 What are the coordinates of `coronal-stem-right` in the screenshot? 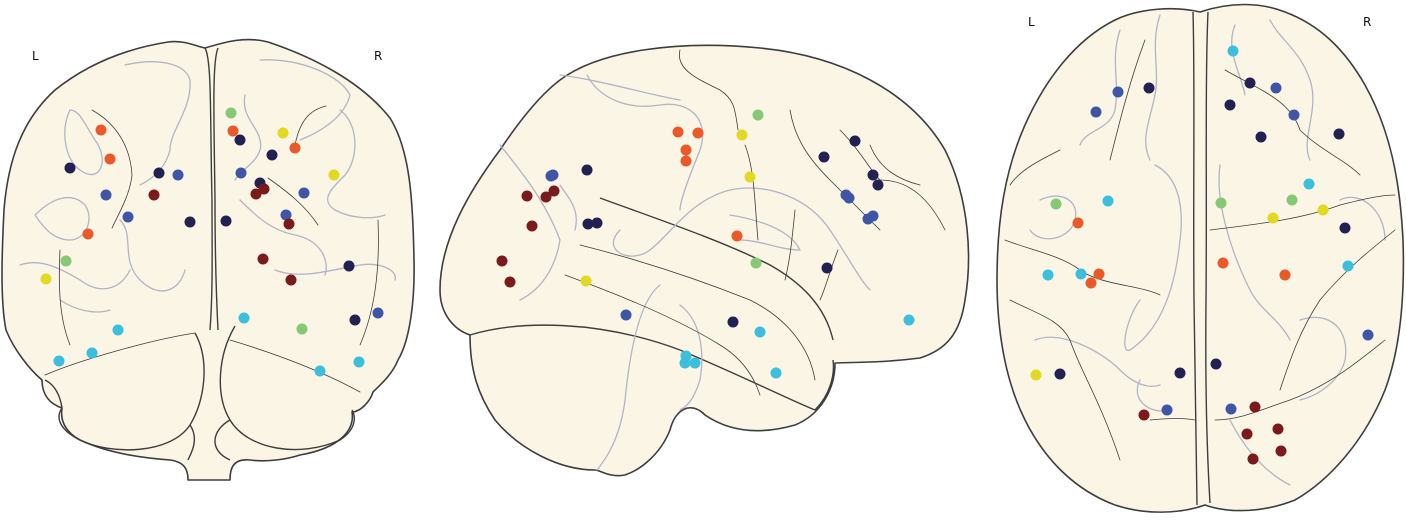 It's located at (222, 440).